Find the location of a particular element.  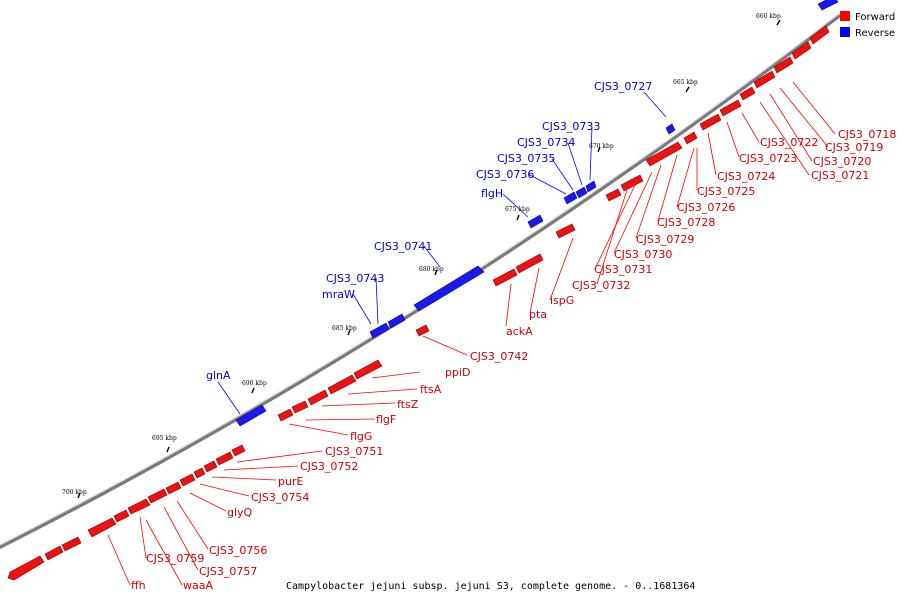

gene-label-cjs3-0727: CJS3_0727 is located at coordinates (623, 86).